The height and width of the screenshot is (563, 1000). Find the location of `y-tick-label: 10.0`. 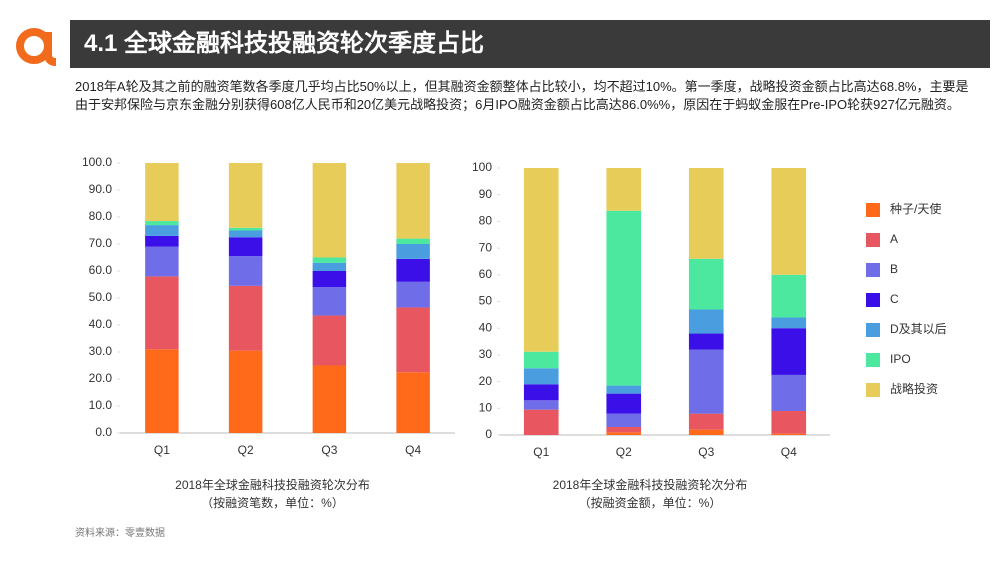

y-tick-label: 10.0 is located at coordinates (101, 405).